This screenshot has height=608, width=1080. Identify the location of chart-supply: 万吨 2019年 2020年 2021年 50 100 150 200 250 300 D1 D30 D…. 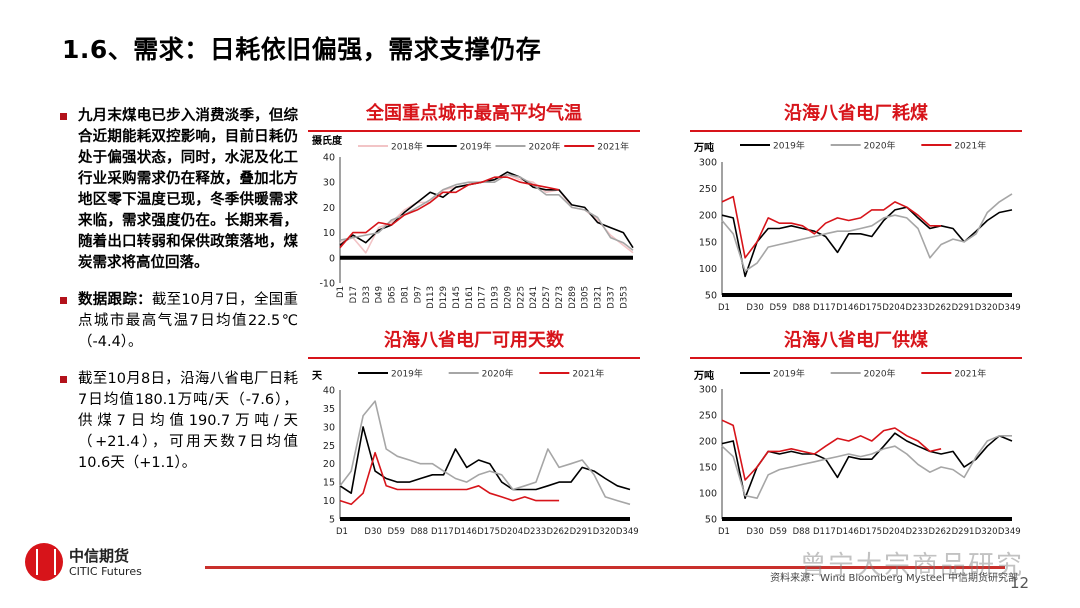
(857, 453).